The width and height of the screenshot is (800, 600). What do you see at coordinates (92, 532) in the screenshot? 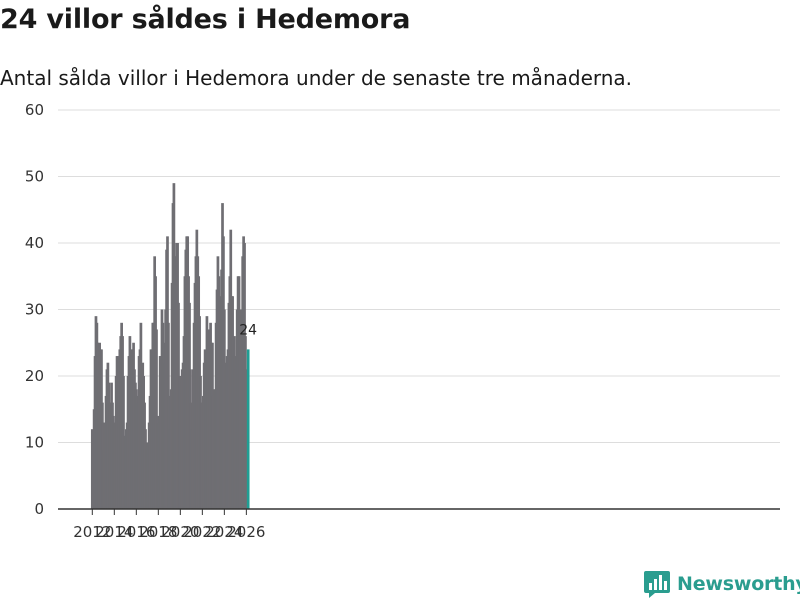
I see `x-tick-label: 2012` at bounding box center [92, 532].